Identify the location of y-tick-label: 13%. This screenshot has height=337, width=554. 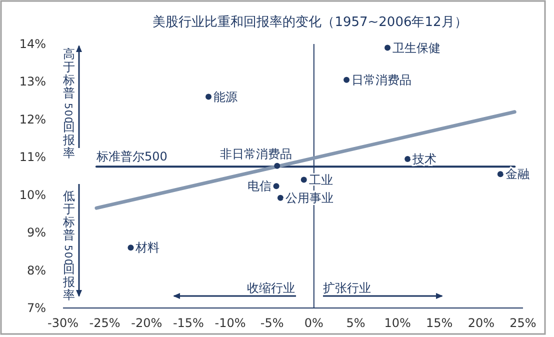
(32, 81).